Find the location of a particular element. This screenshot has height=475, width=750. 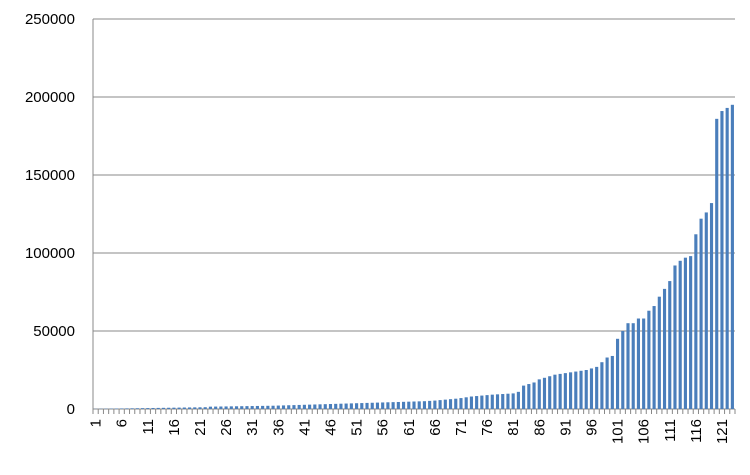

x-tick-label: 46 is located at coordinates (330, 427).